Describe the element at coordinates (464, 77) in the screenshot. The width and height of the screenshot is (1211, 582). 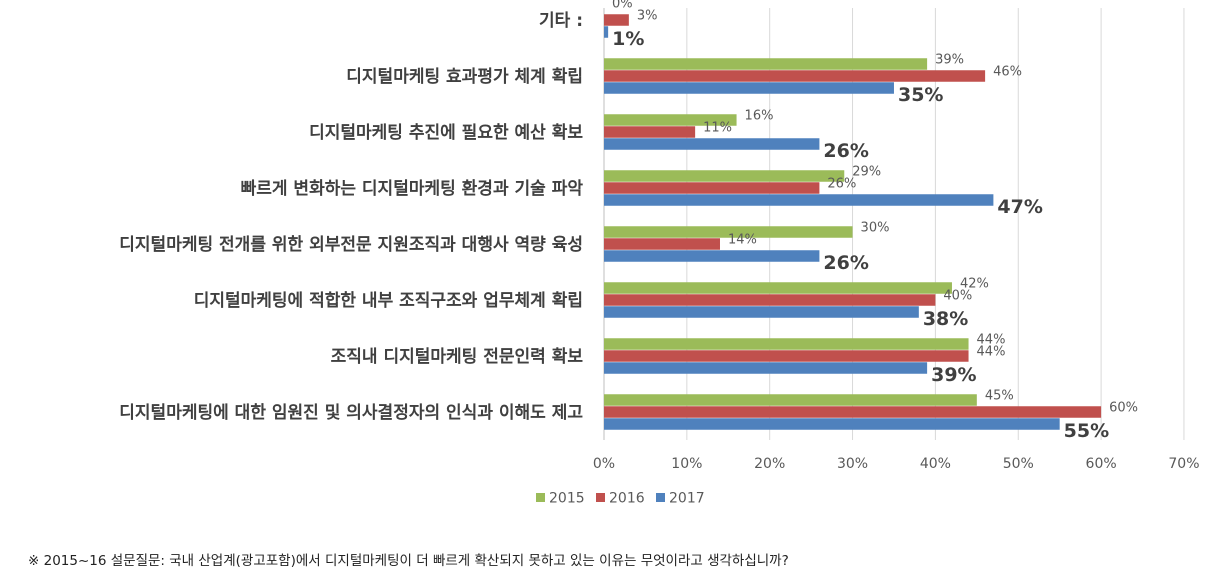
I see `category-label: 디지털마케팅 효과평가 체계 확립` at that location.